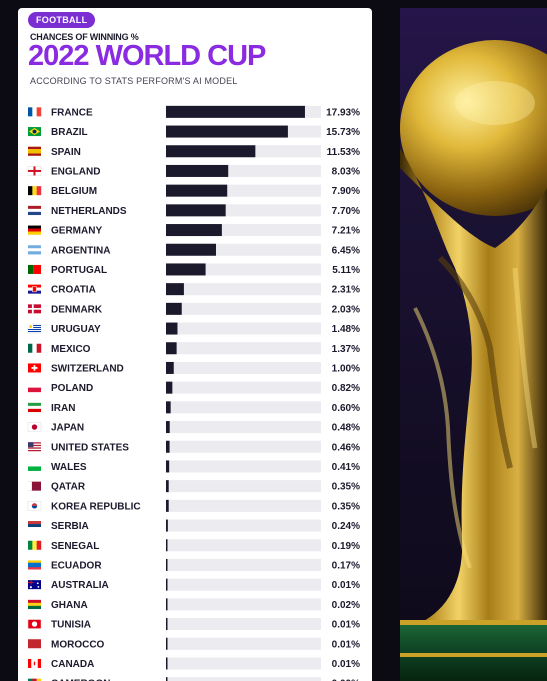  I want to click on category-label: QATAR, so click(68, 487).